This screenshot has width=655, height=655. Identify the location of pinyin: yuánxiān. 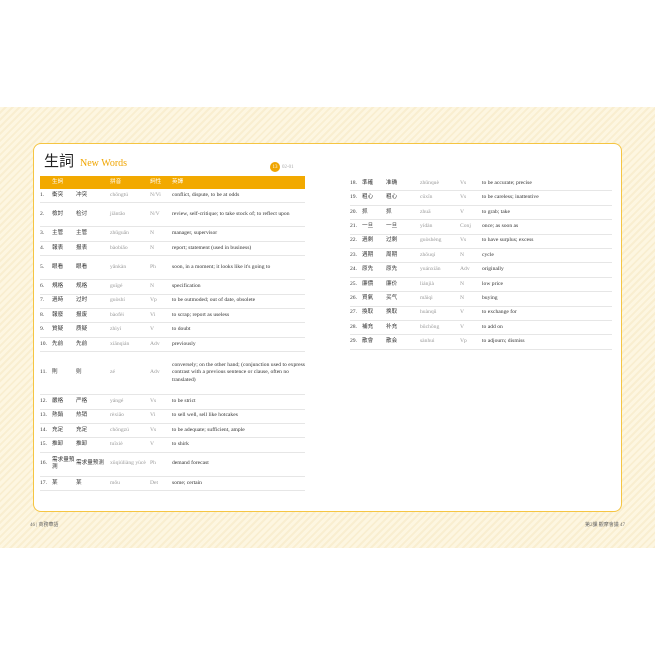
(430, 269).